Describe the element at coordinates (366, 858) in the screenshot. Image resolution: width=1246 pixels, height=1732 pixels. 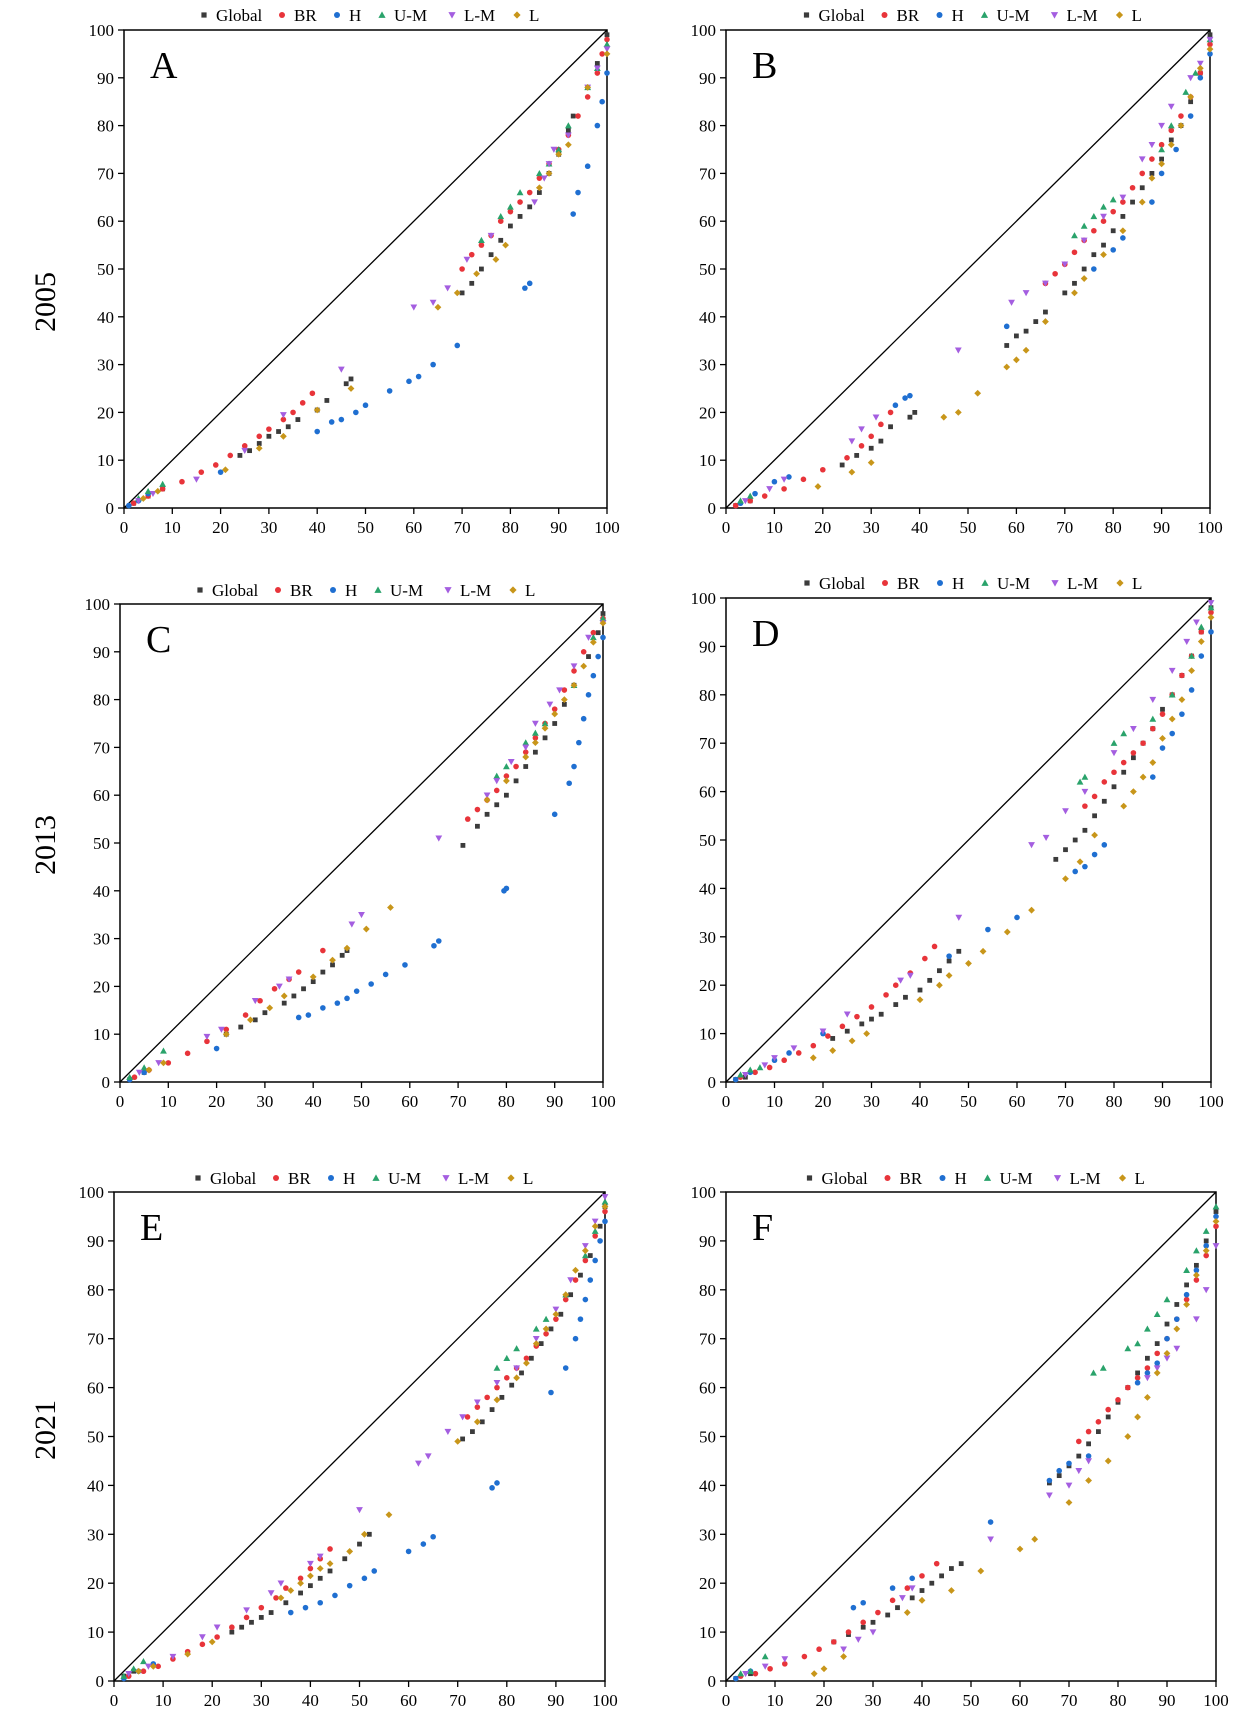
I see `series-h` at that location.